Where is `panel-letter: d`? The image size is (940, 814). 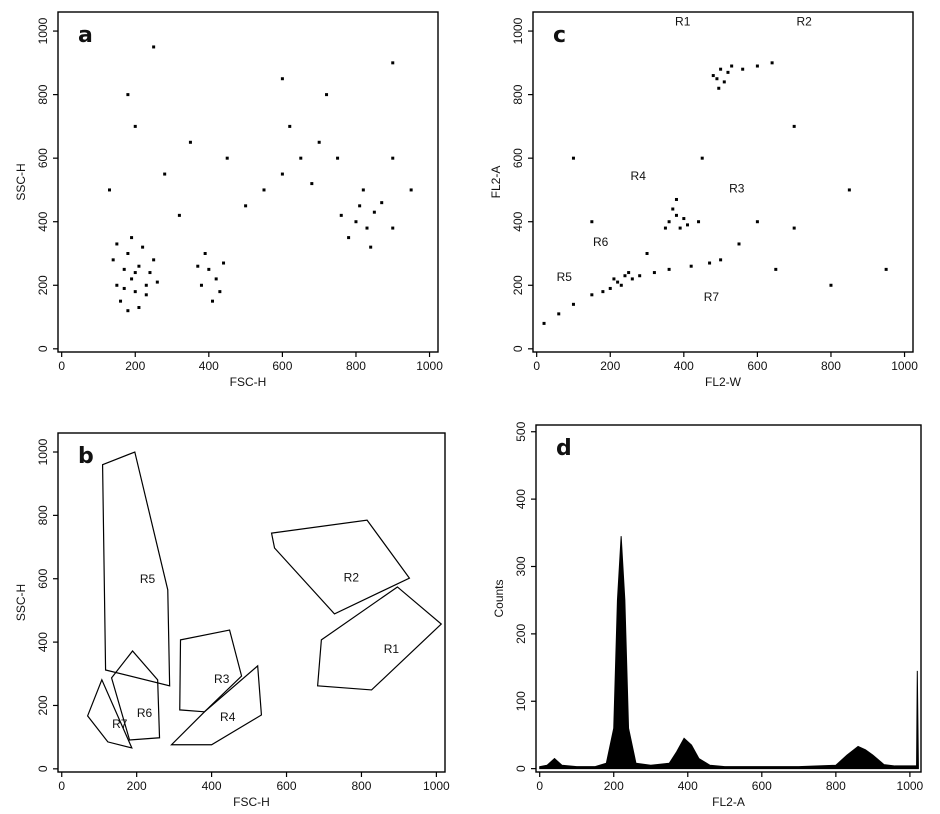
panel-letter: d is located at coordinates (564, 448).